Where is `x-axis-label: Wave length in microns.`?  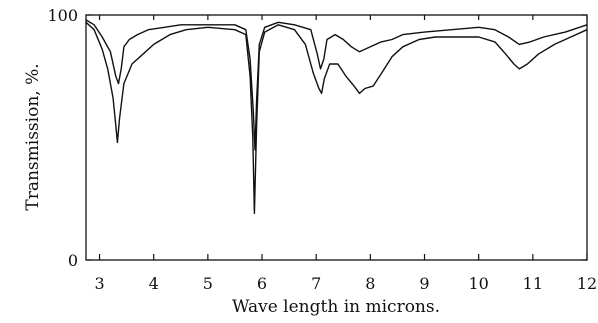
x-axis-label: Wave length in microns. is located at coordinates (336, 307).